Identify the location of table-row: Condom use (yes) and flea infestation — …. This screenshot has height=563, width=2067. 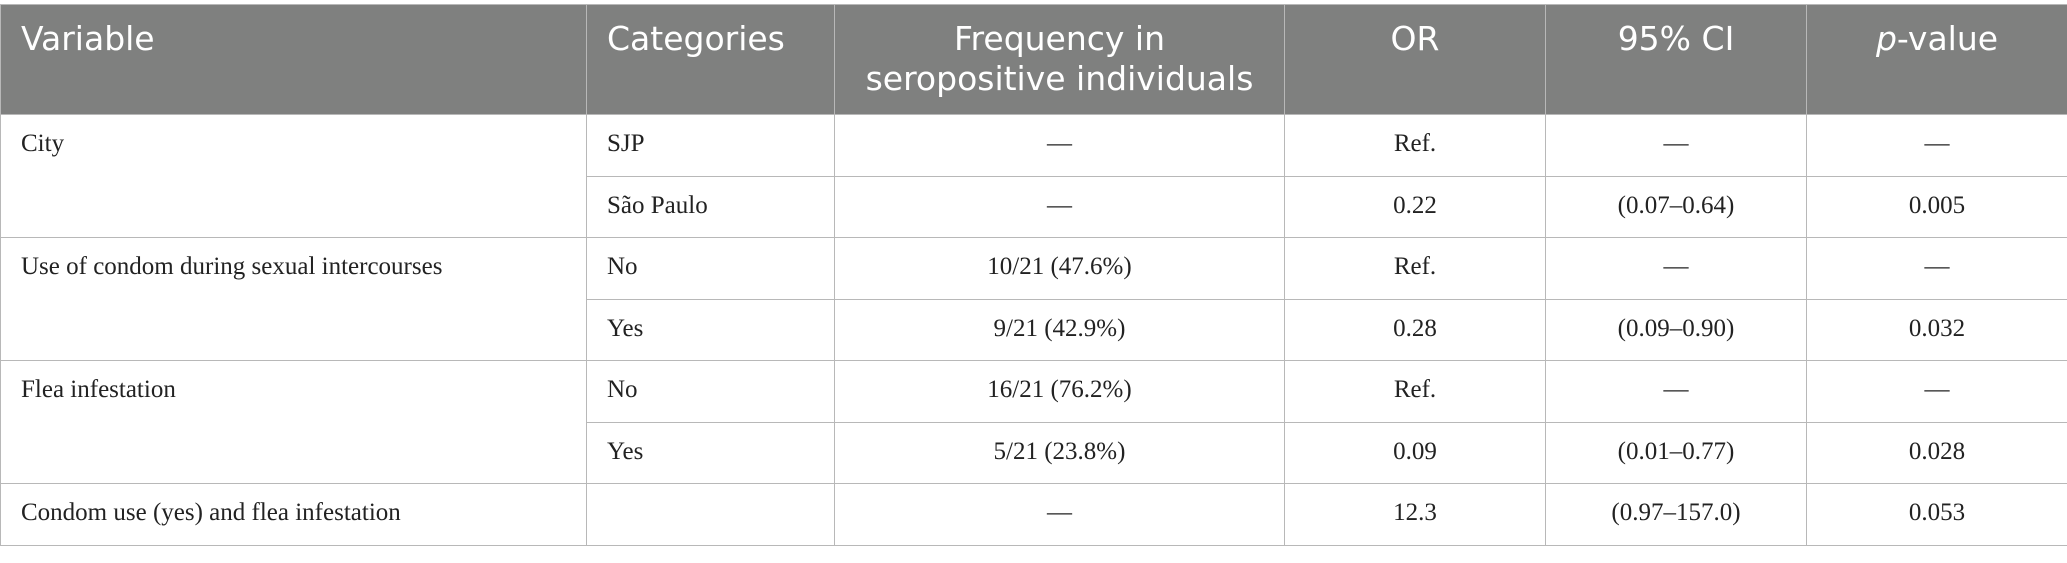
(1033, 514).